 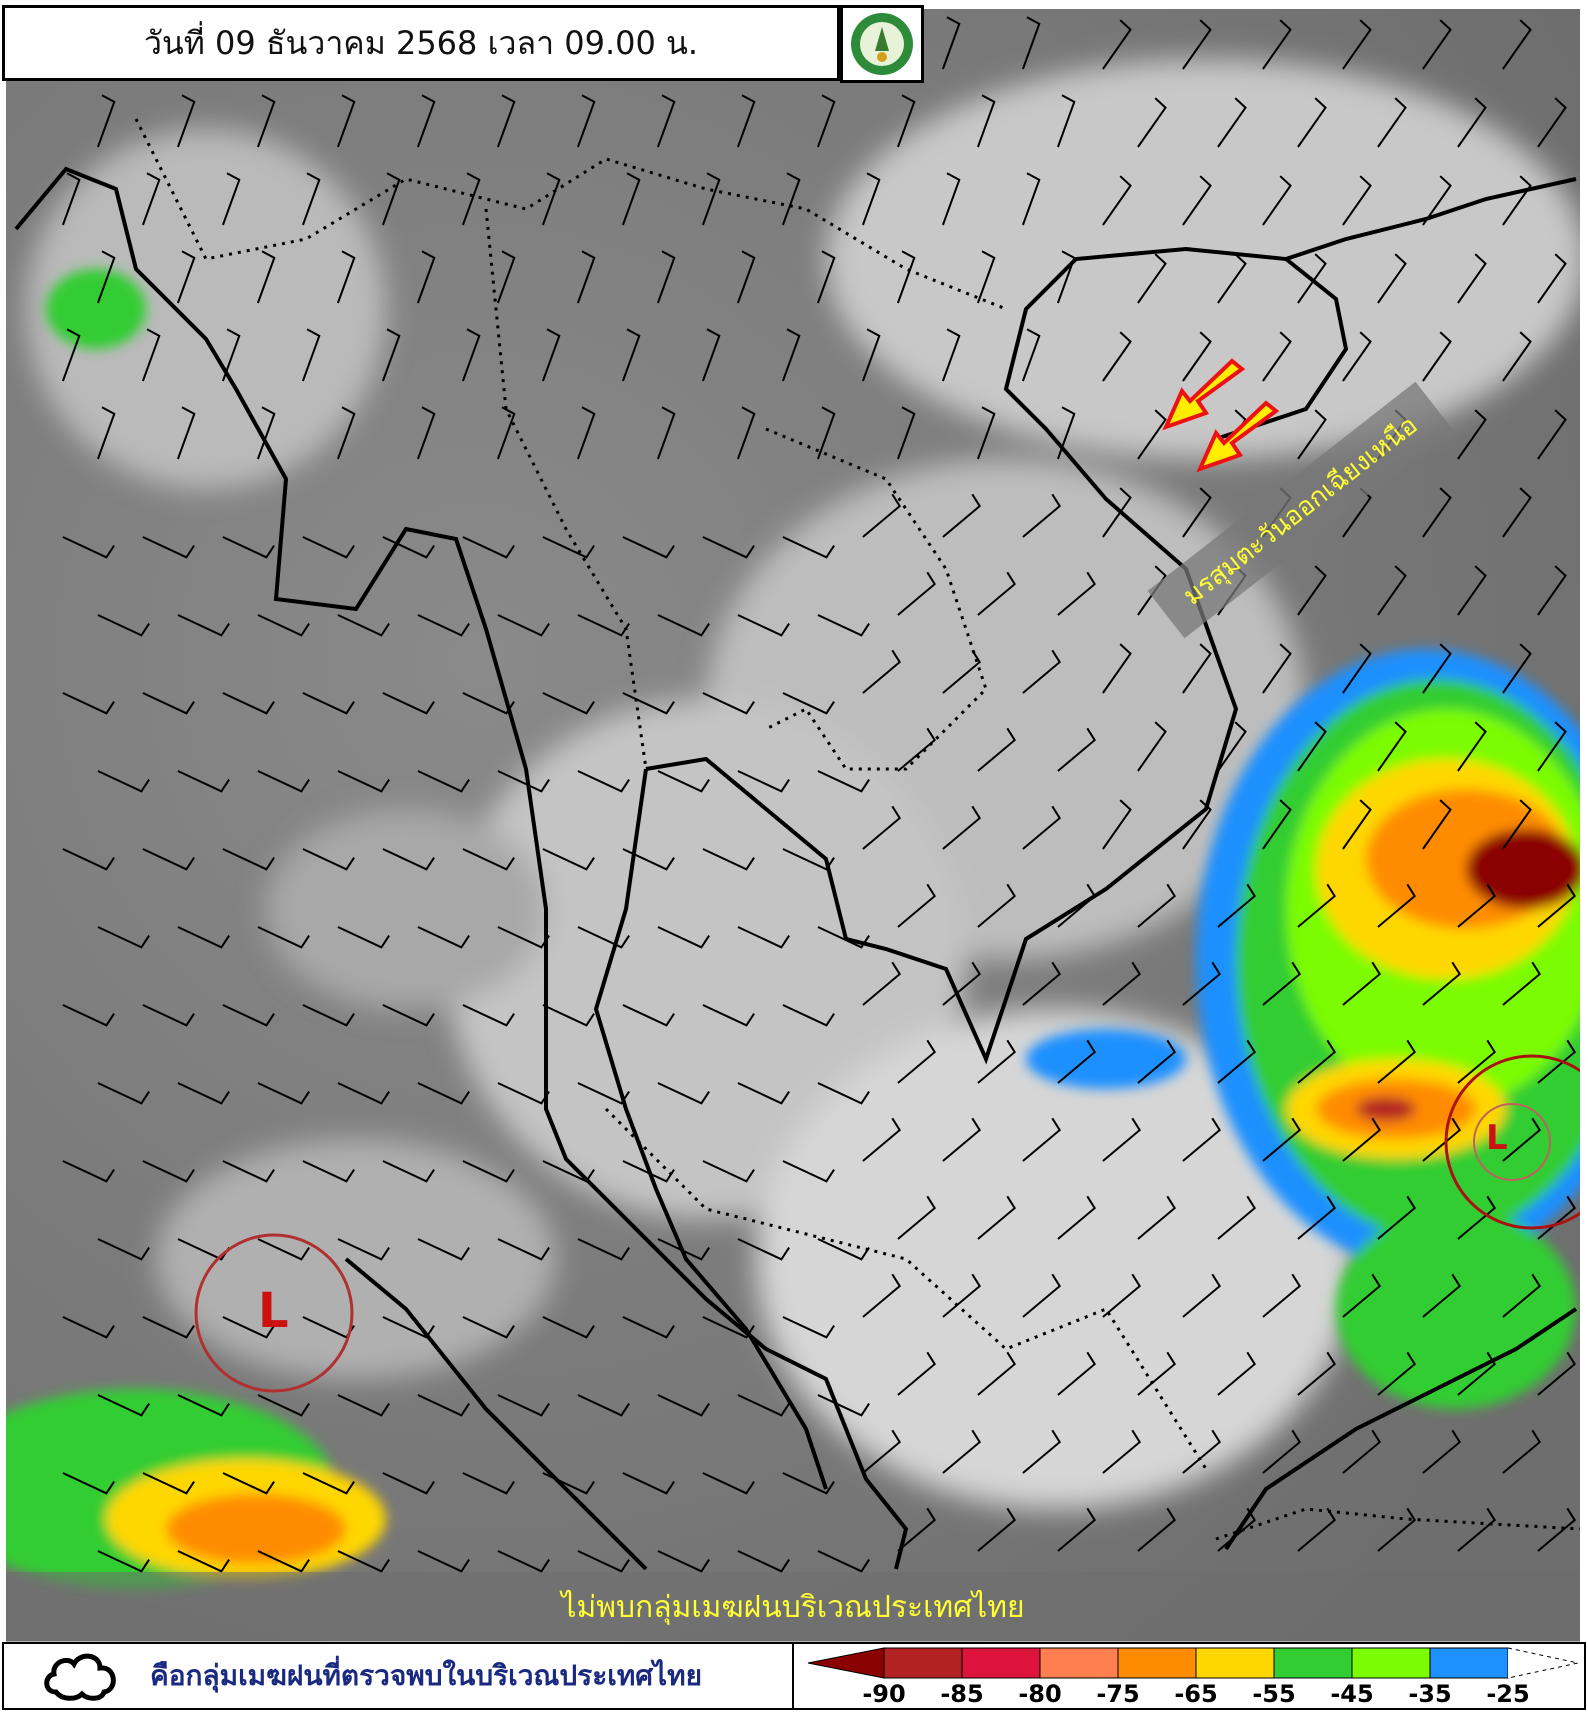 I want to click on monsoon-arrows, so click(x=1221, y=415).